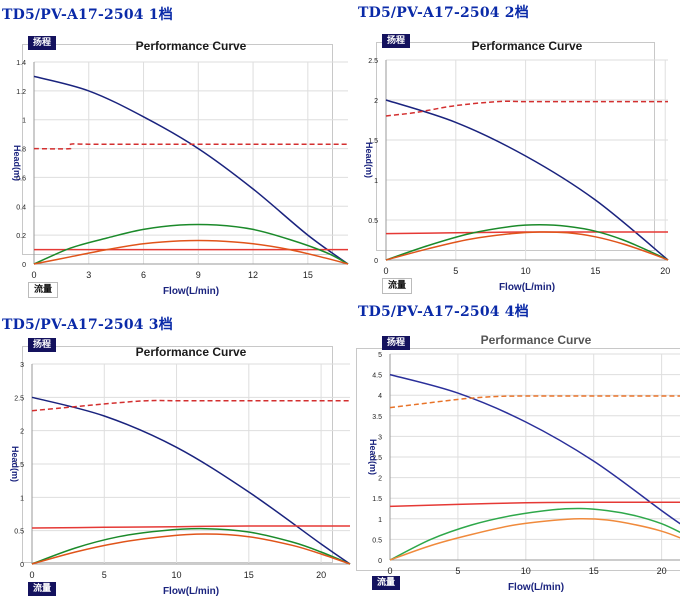 This screenshot has height=600, width=680. I want to click on chart-heading-2: TD5/PV-A17-2504 2档, so click(443, 13).